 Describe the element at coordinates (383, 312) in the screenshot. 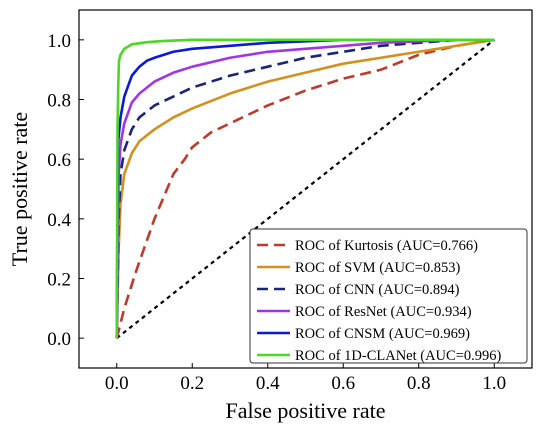

I see `legend-entry: ROC of ResNet (AUC=0.934)` at that location.